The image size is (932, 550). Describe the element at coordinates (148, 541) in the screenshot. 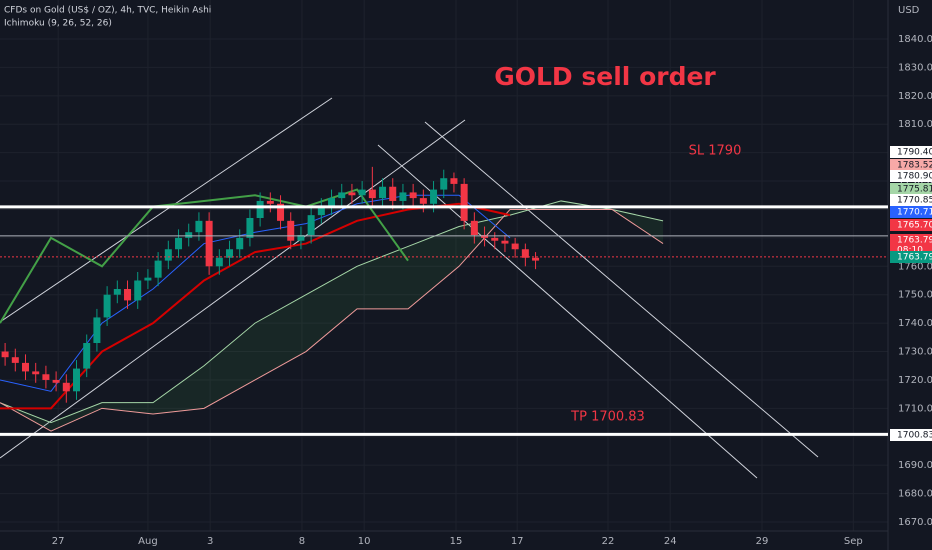

I see `x-tick-label: Aug` at that location.